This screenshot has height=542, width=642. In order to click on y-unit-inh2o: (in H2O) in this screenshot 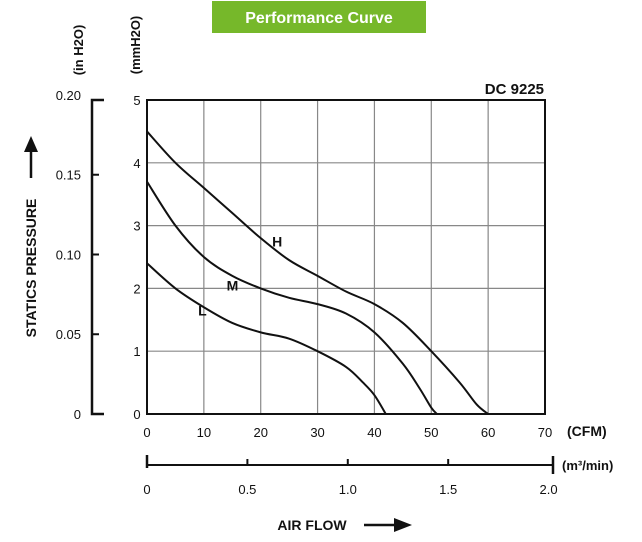, I will do `click(78, 50)`.